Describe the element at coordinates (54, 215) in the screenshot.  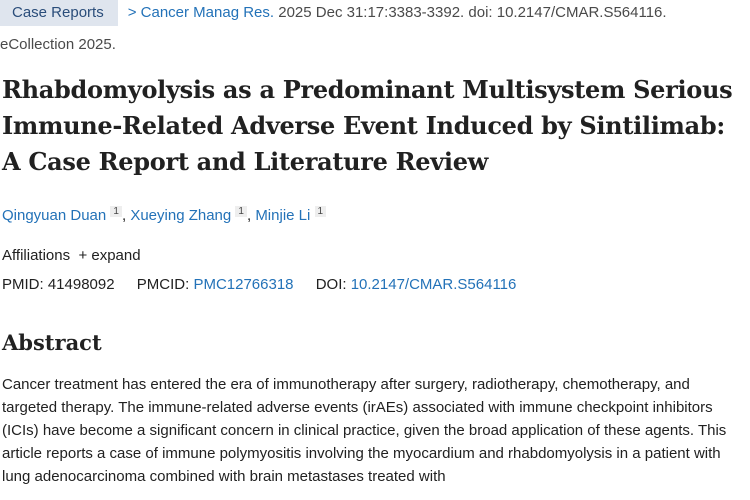
I see `author-link: Qingyuan Duan` at that location.